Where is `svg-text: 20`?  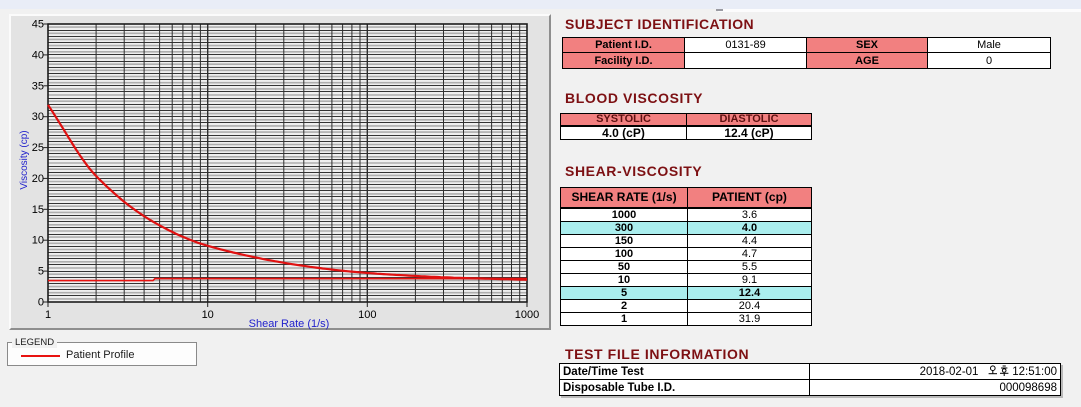 svg-text: 20 is located at coordinates (38, 179).